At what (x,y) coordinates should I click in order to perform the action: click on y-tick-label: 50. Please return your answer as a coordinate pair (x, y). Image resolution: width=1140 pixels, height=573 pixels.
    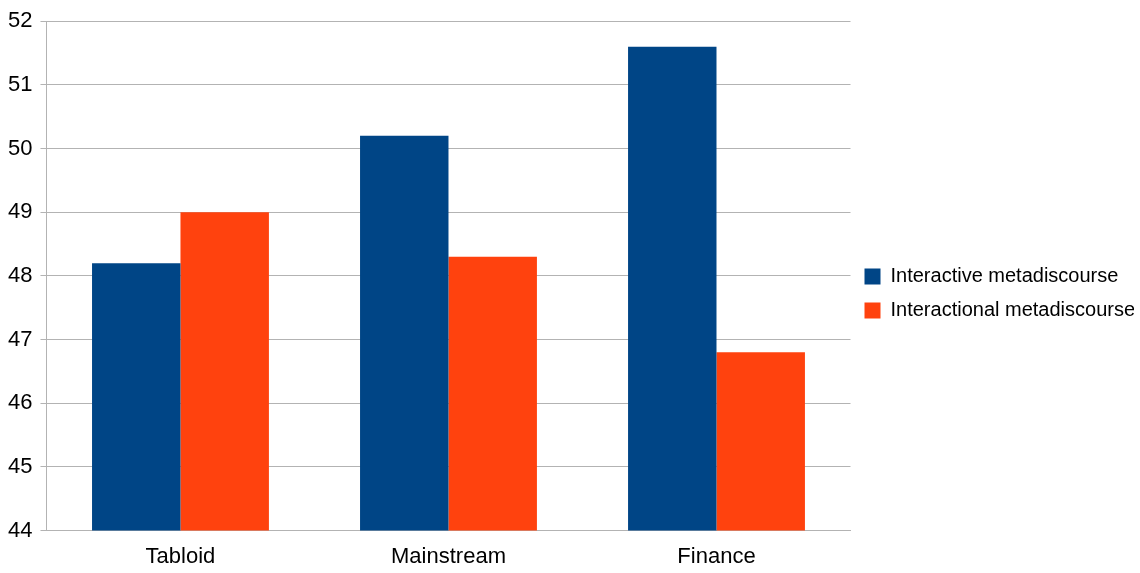
    Looking at the image, I should click on (20, 147).